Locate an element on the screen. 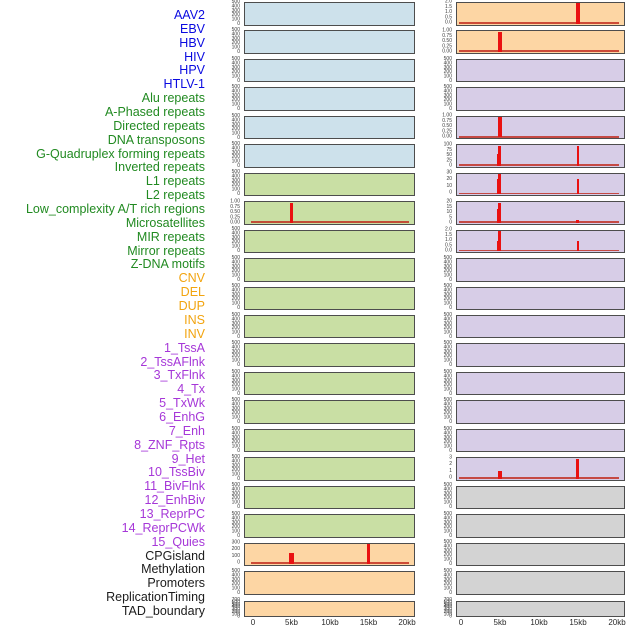  row-label-mir-repeats: MIR repeats is located at coordinates (170, 236).